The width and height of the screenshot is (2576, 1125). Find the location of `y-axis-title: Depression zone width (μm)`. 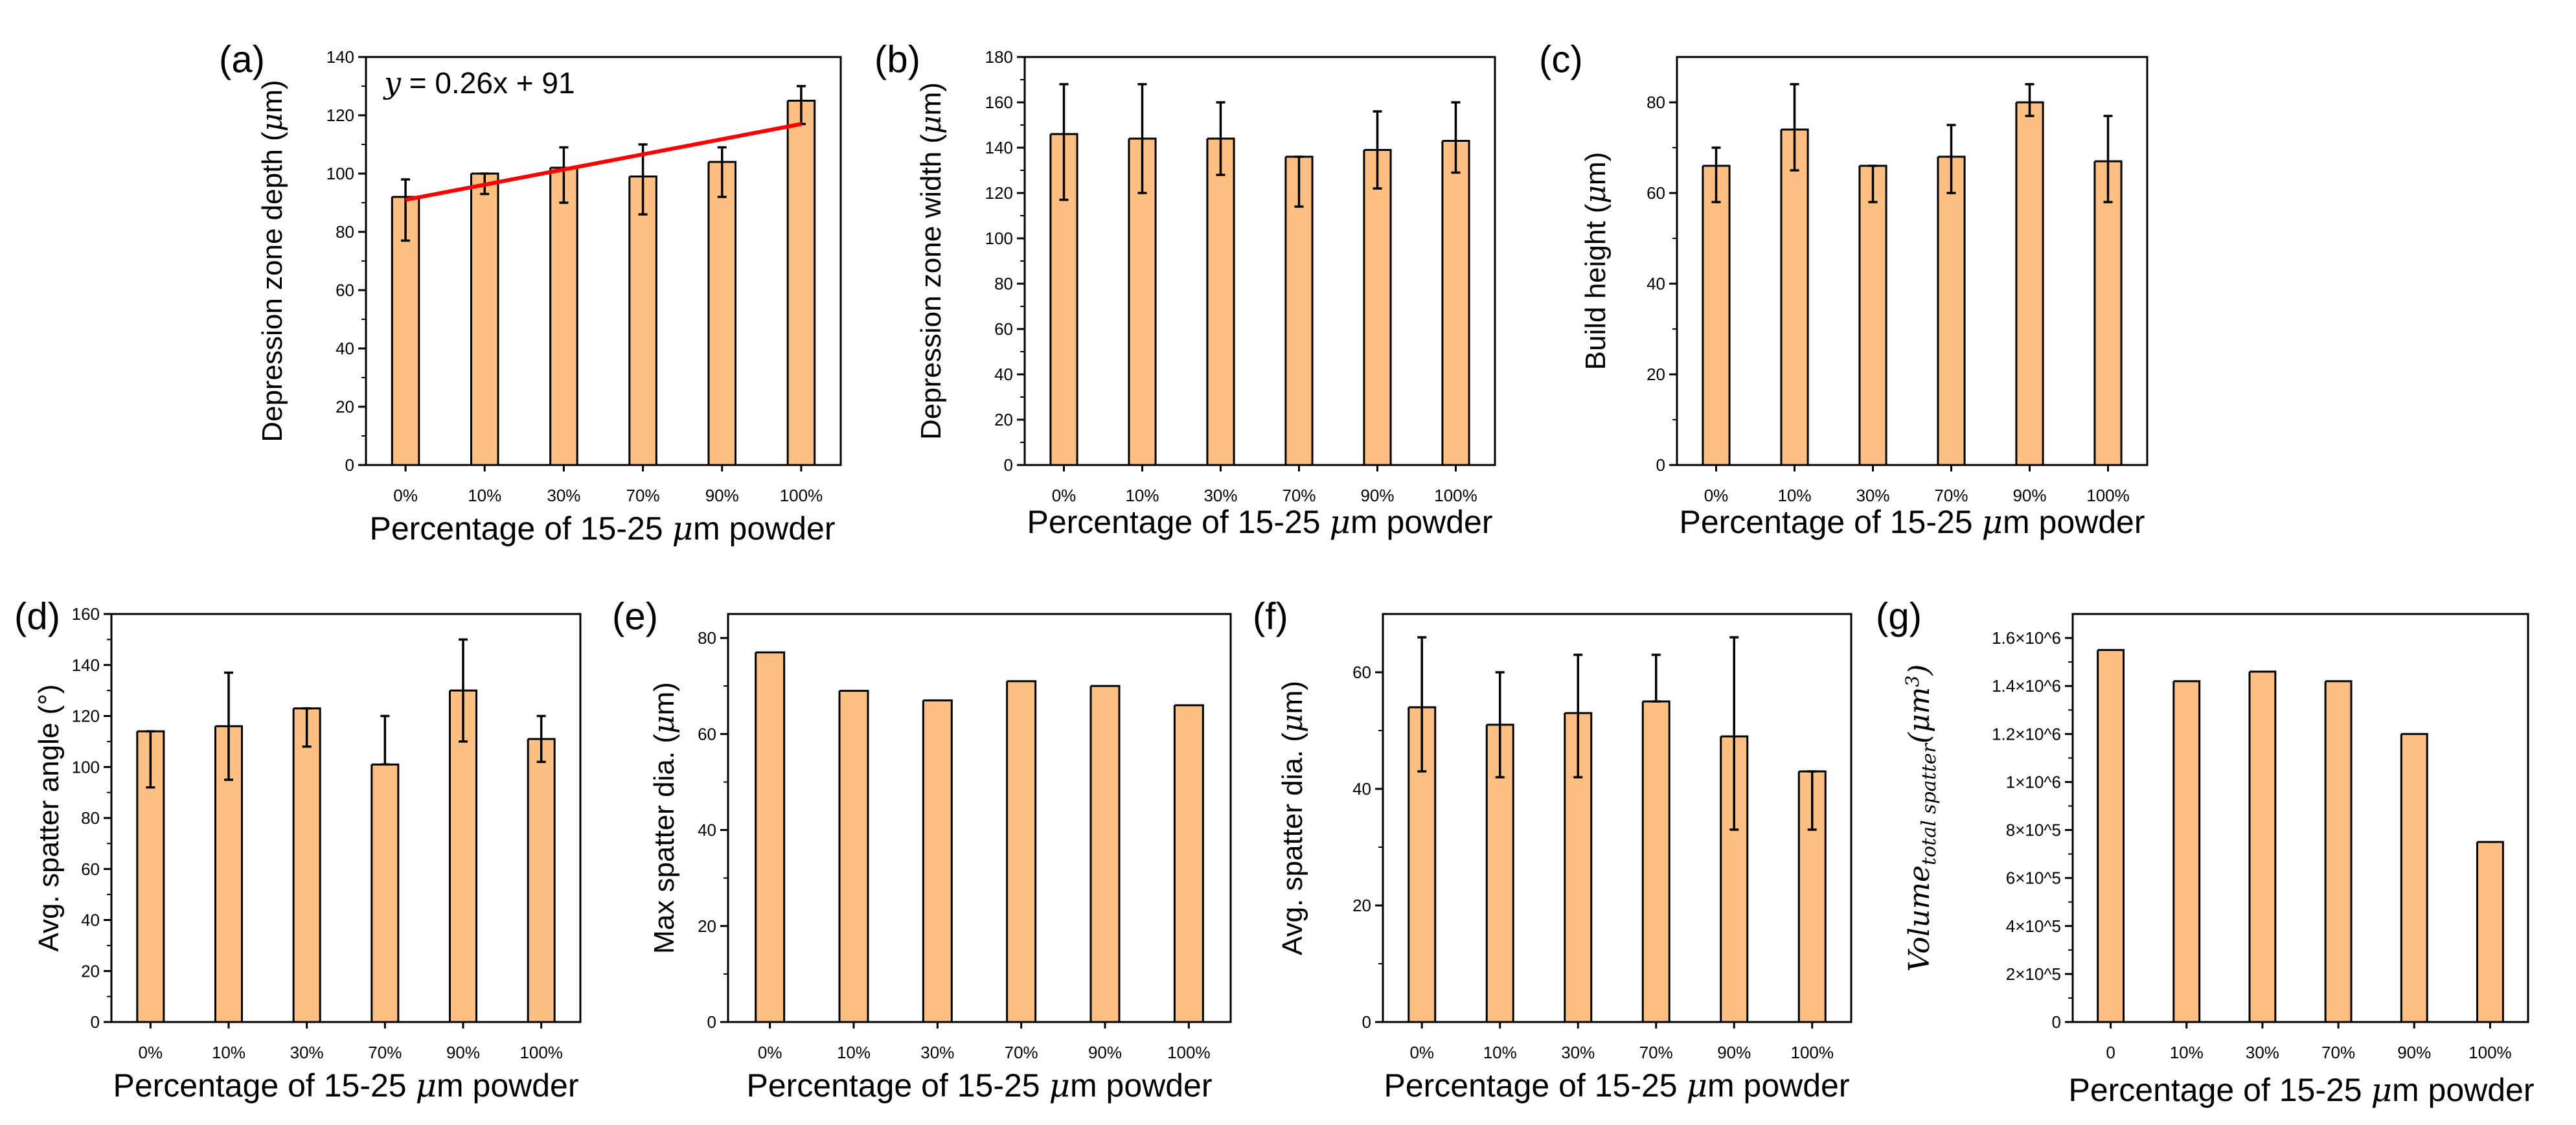

y-axis-title: Depression zone width (μm) is located at coordinates (931, 261).